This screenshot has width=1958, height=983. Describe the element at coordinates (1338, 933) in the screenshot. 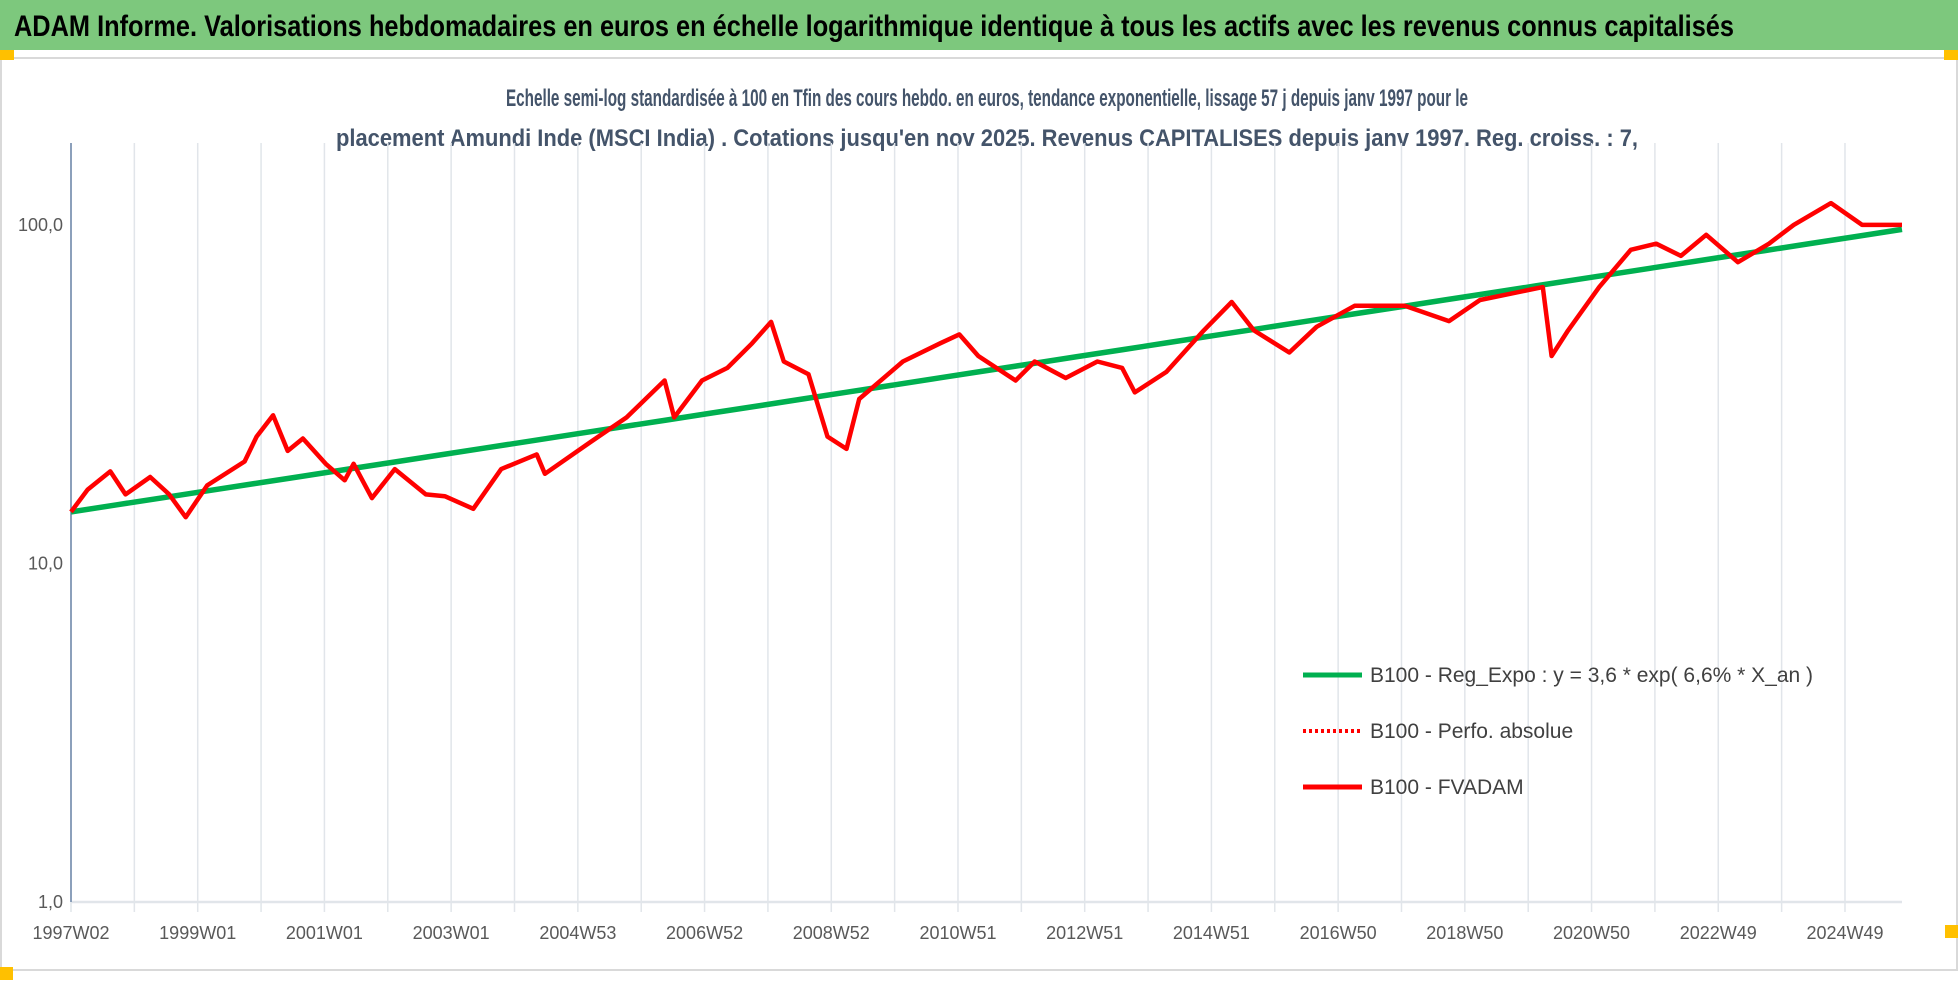

I see `x-tick-label: 2016W50` at that location.